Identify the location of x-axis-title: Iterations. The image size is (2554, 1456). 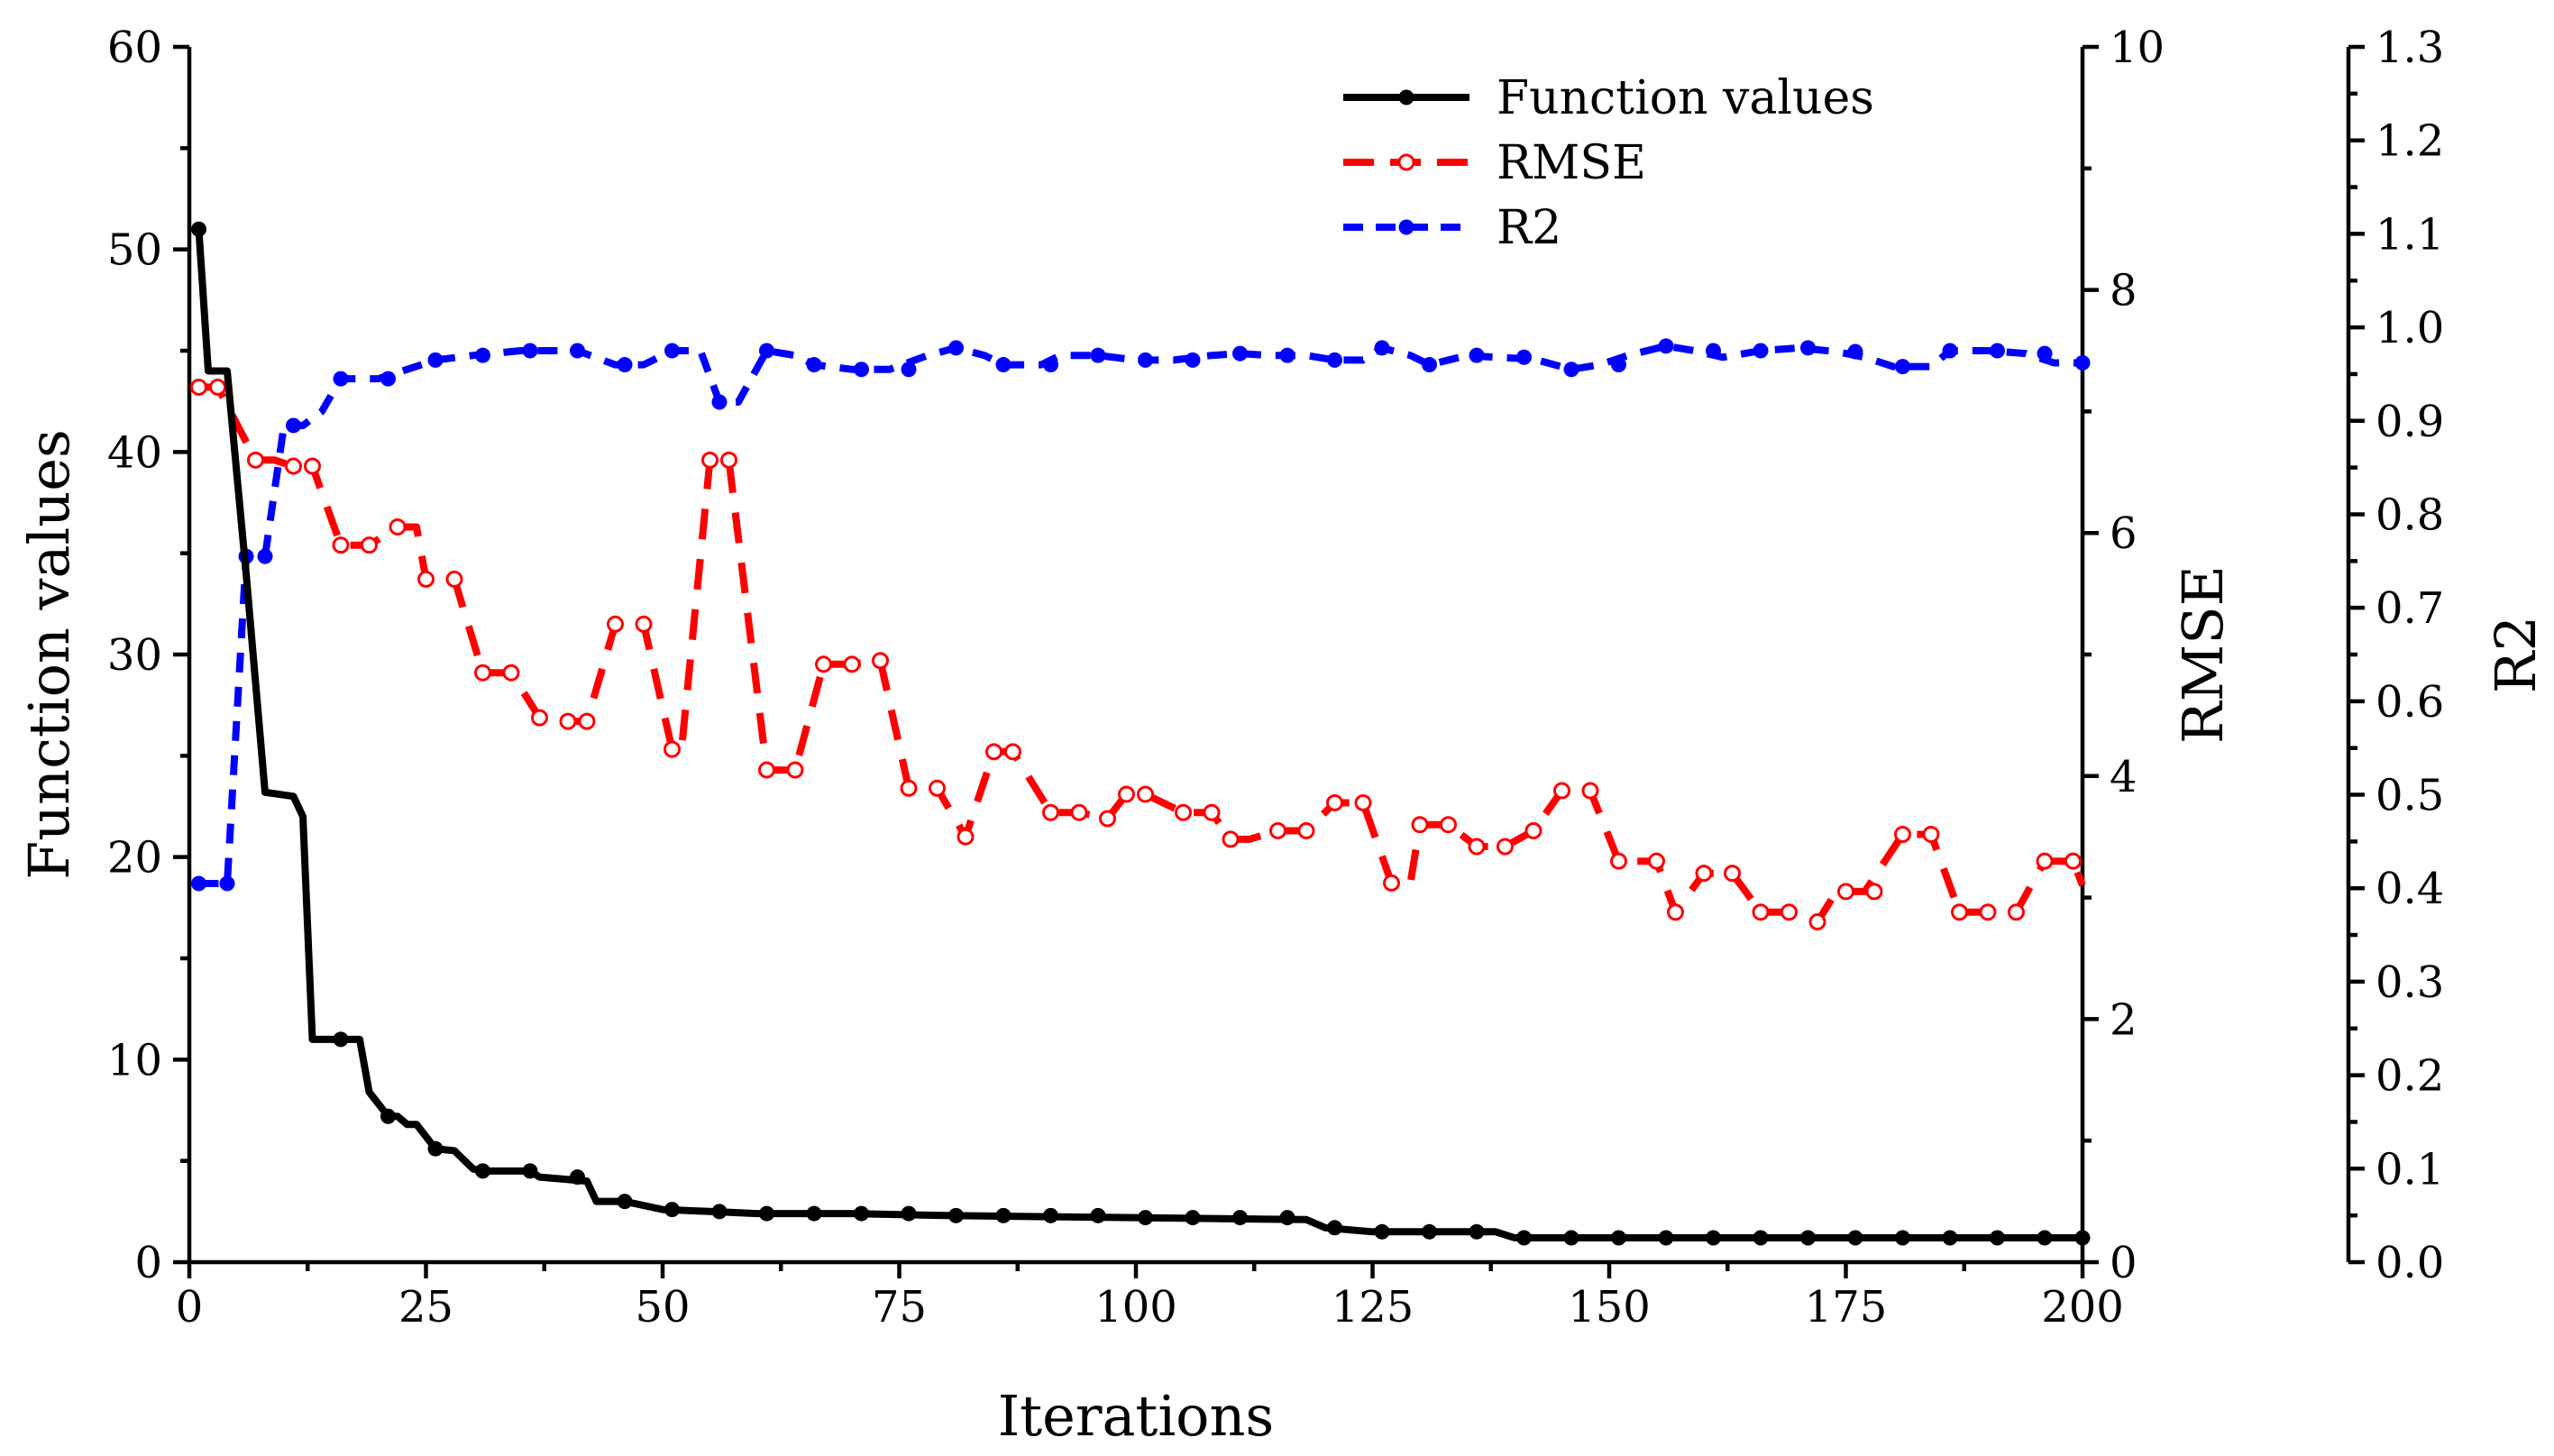
(1136, 1416).